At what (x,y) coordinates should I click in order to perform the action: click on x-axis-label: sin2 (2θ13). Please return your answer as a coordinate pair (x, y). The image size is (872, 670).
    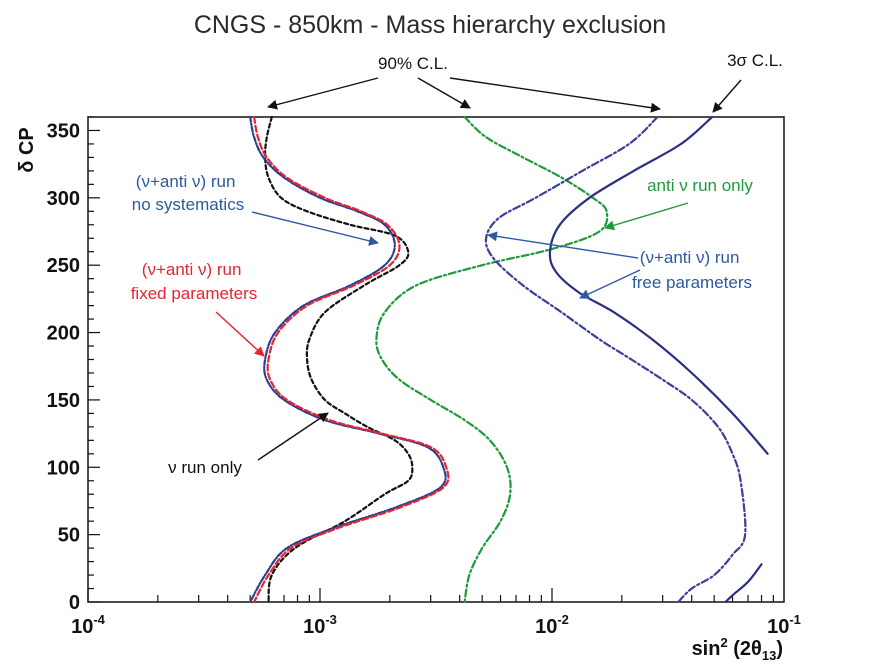
    Looking at the image, I should click on (737, 649).